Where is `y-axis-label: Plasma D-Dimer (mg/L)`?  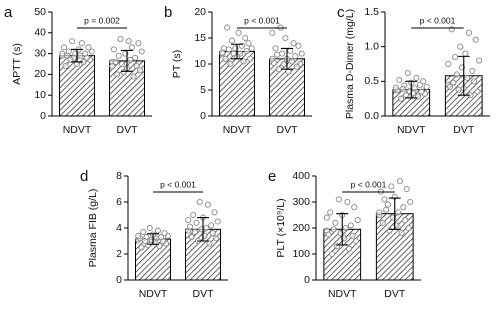 y-axis-label: Plasma D-Dimer (mg/L) is located at coordinates (350, 64).